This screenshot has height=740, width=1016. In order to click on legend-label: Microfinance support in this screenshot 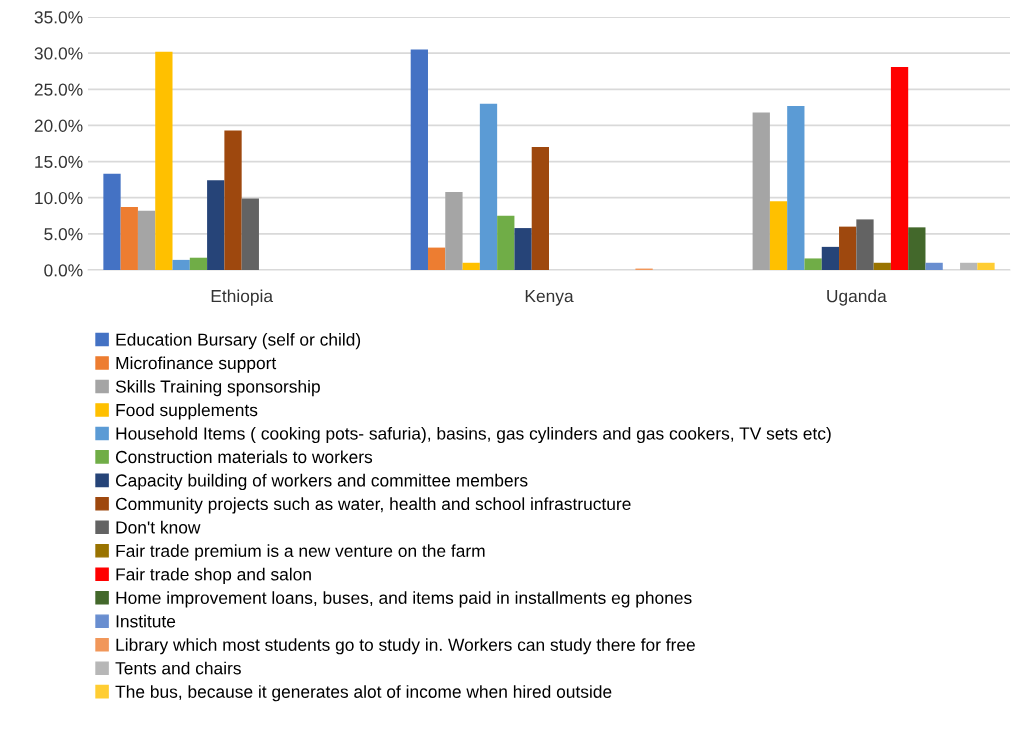, I will do `click(196, 364)`.